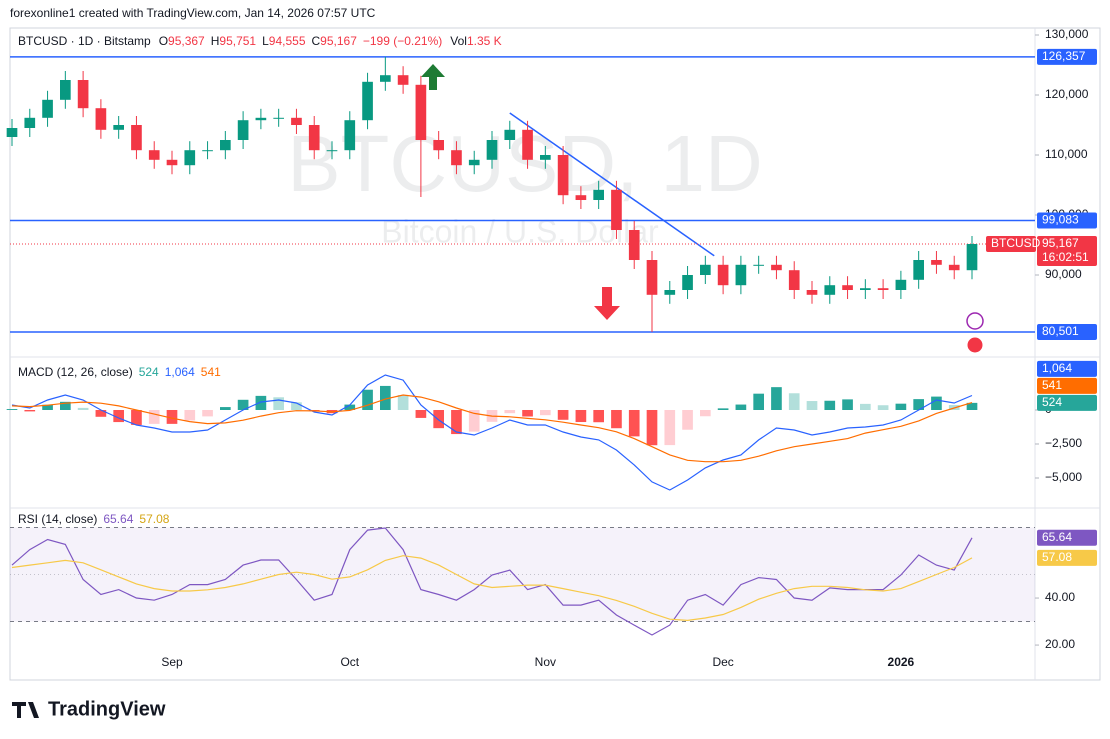  What do you see at coordinates (338, 41) in the screenshot?
I see `legend-value: 95,167` at bounding box center [338, 41].